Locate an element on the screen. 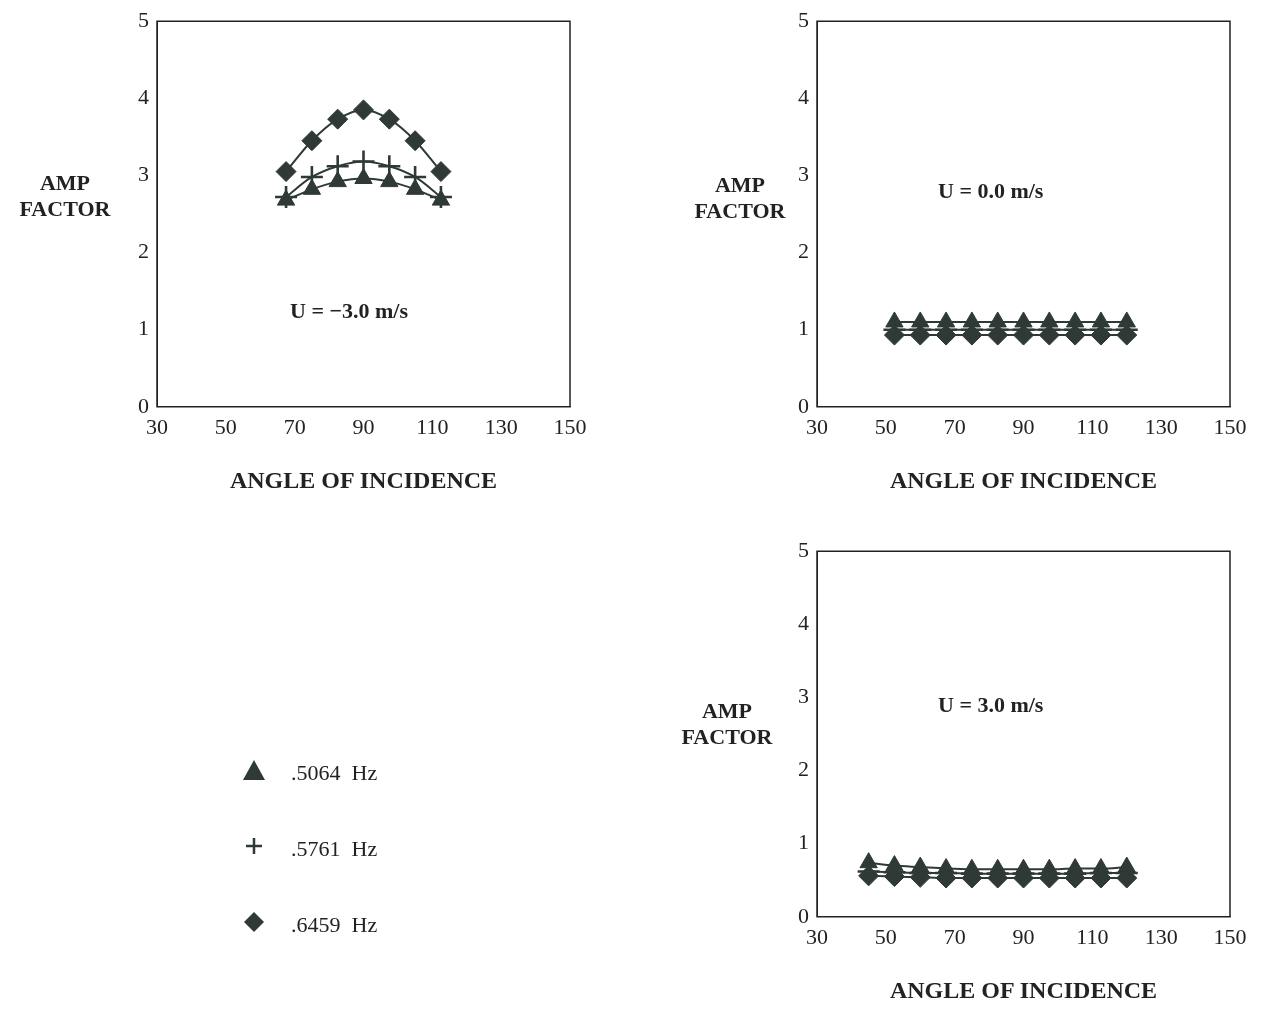 This screenshot has width=1261, height=1016. annotation: U = −3.0 m/s is located at coordinates (349, 311).